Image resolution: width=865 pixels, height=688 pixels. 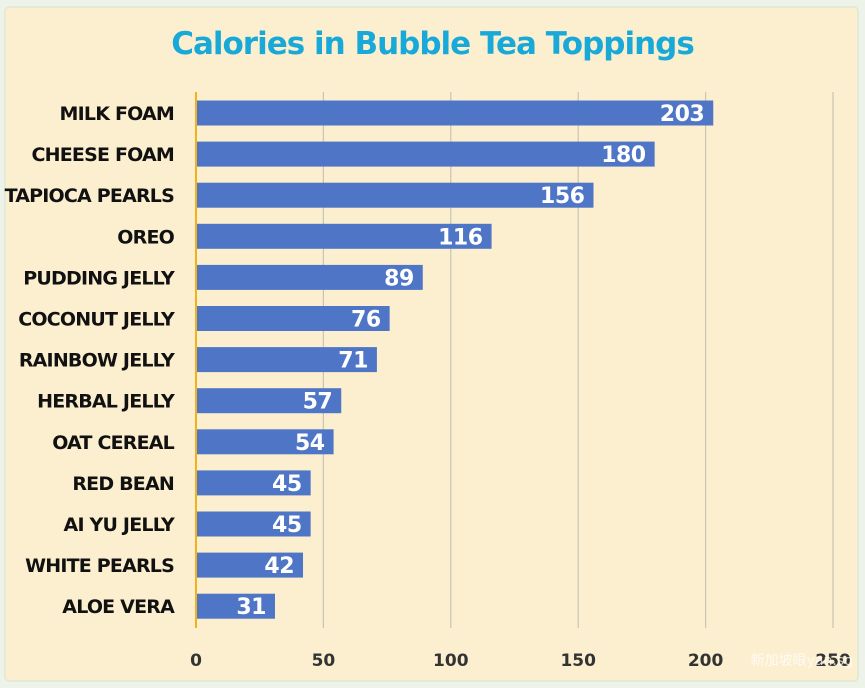 What do you see at coordinates (562, 196) in the screenshot?
I see `data-label: 156` at bounding box center [562, 196].